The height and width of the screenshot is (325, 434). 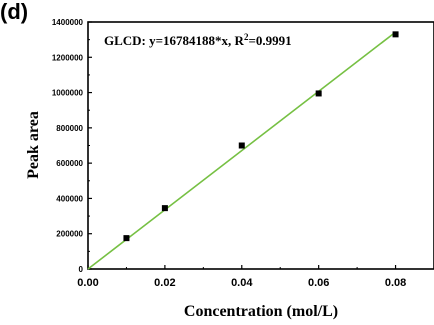 What do you see at coordinates (269, 40) in the screenshot?
I see `equation-suffix: =0.9991` at bounding box center [269, 40].